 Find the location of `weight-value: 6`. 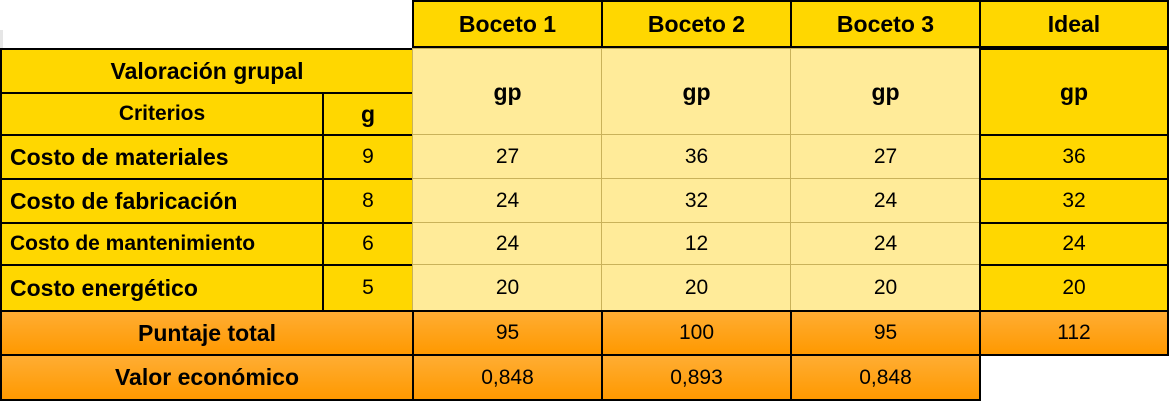

weight-value: 6 is located at coordinates (368, 244).